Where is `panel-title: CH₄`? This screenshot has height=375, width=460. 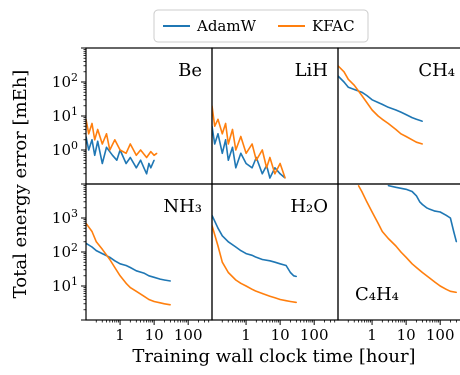 panel-title: CH₄ is located at coordinates (436, 70).